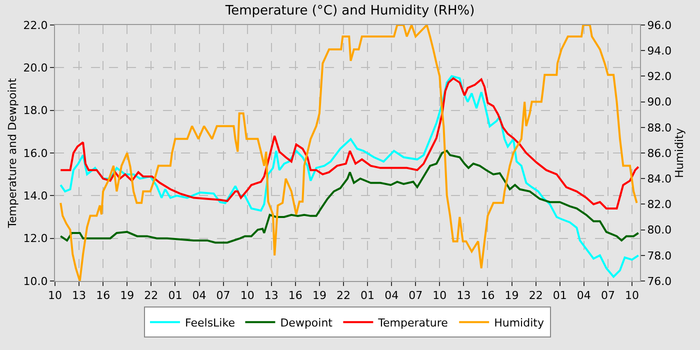 The image size is (700, 350). Describe the element at coordinates (349, 10) in the screenshot. I see `chart-title: Temperature (°C) and Humidity (RH%)` at that location.